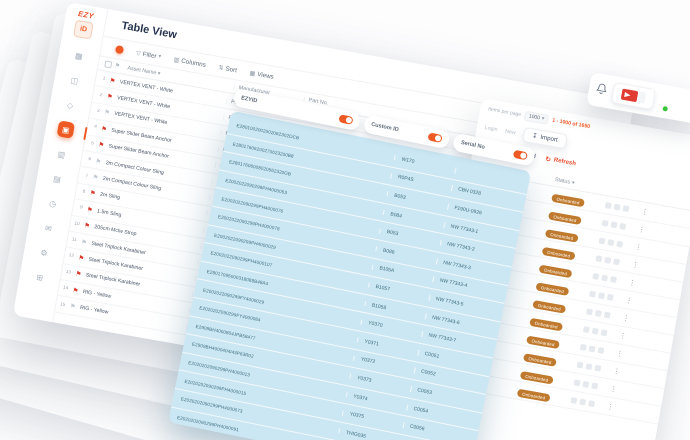 The width and height of the screenshot is (690, 440). I want to click on page-size-select: 1000 ▾, so click(537, 117).